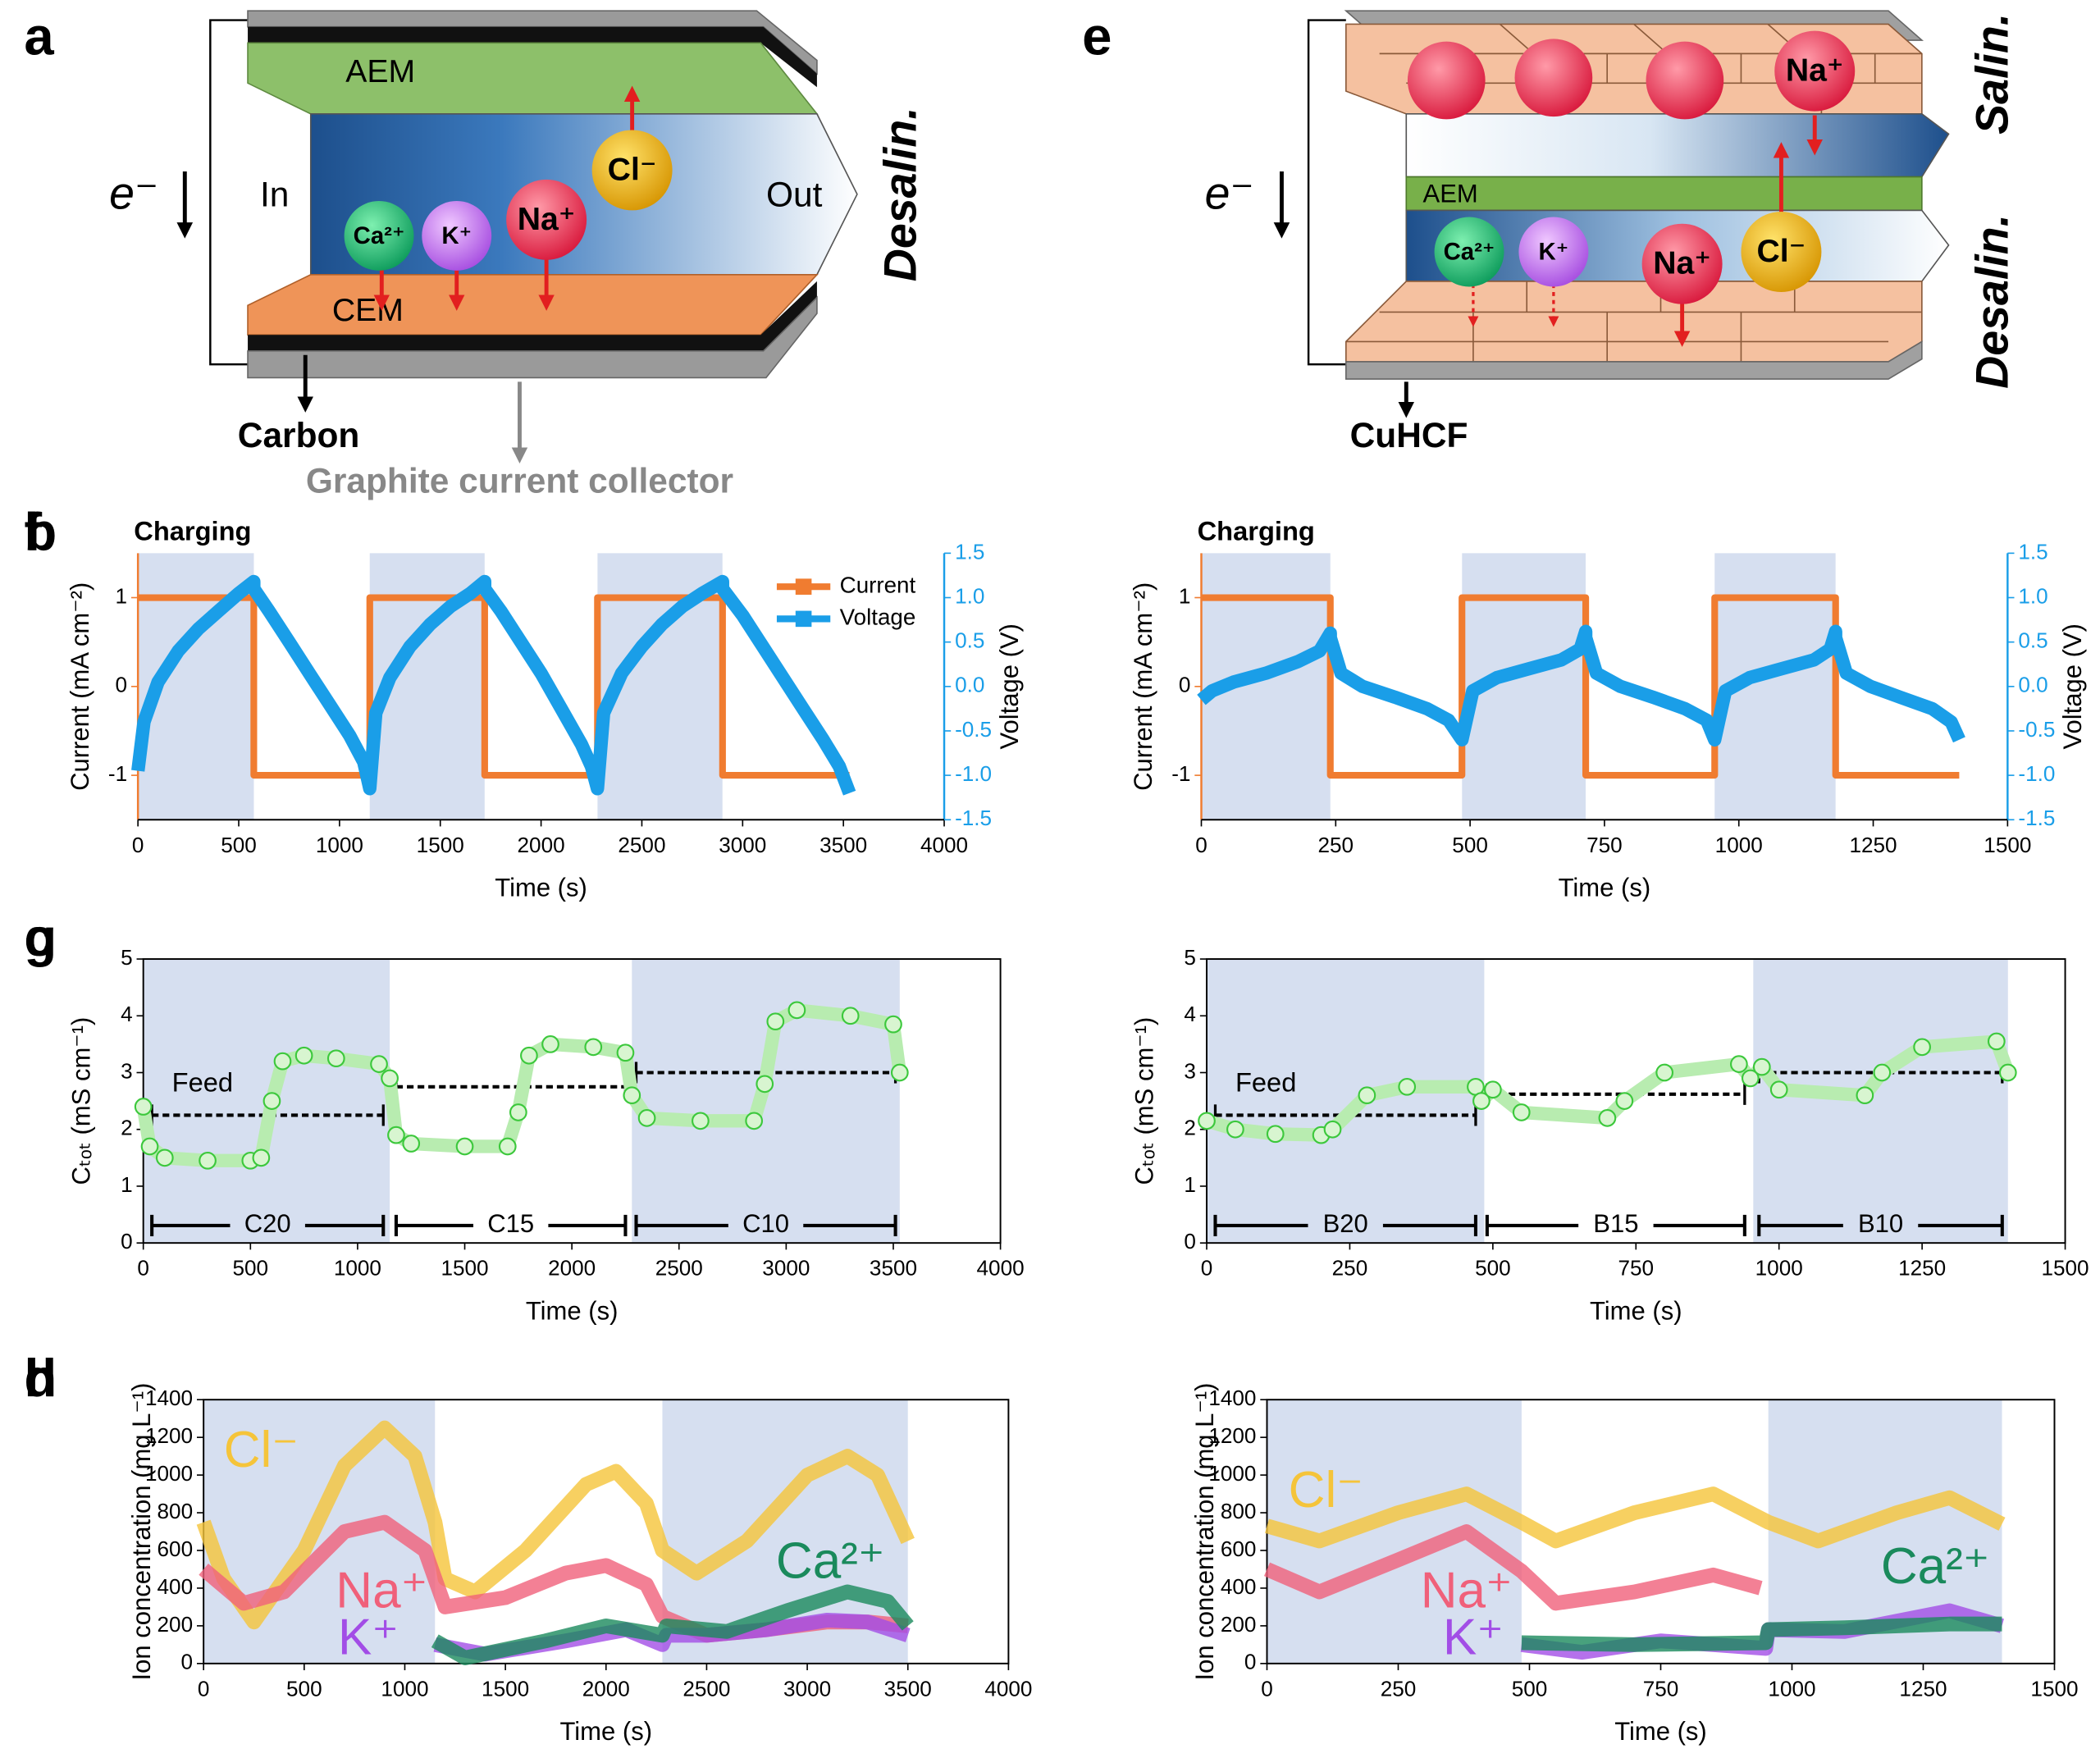  What do you see at coordinates (40, 1378) in the screenshot?
I see `panel-label: h` at bounding box center [40, 1378].